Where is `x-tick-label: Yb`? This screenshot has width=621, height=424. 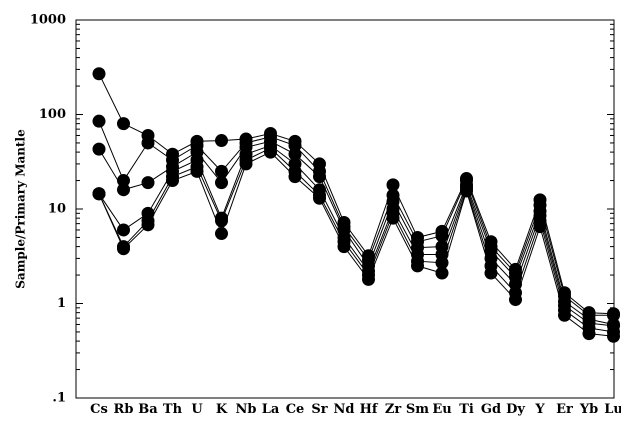
x-tick-label: Yb is located at coordinates (588, 409).